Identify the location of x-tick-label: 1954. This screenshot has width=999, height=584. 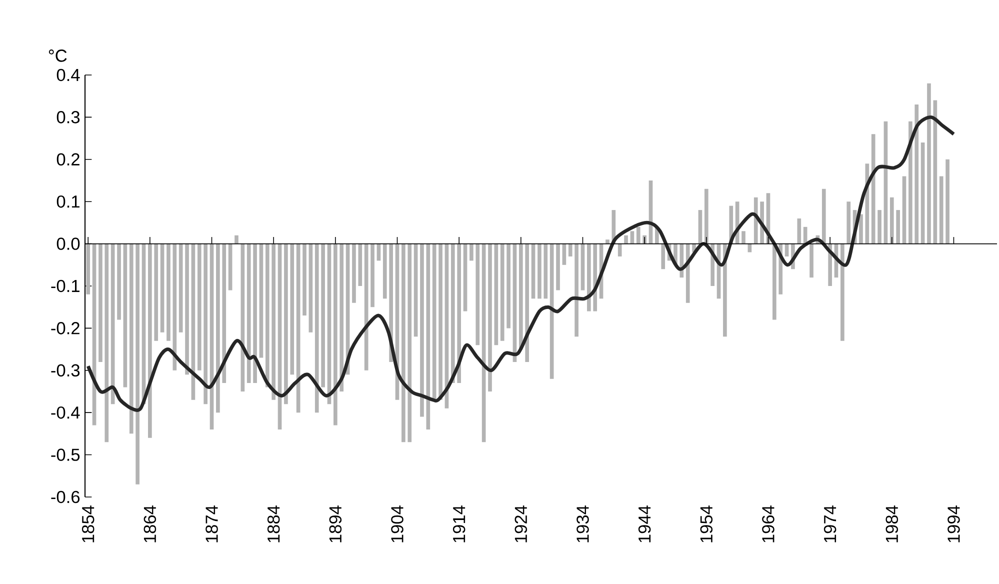
(706, 524).